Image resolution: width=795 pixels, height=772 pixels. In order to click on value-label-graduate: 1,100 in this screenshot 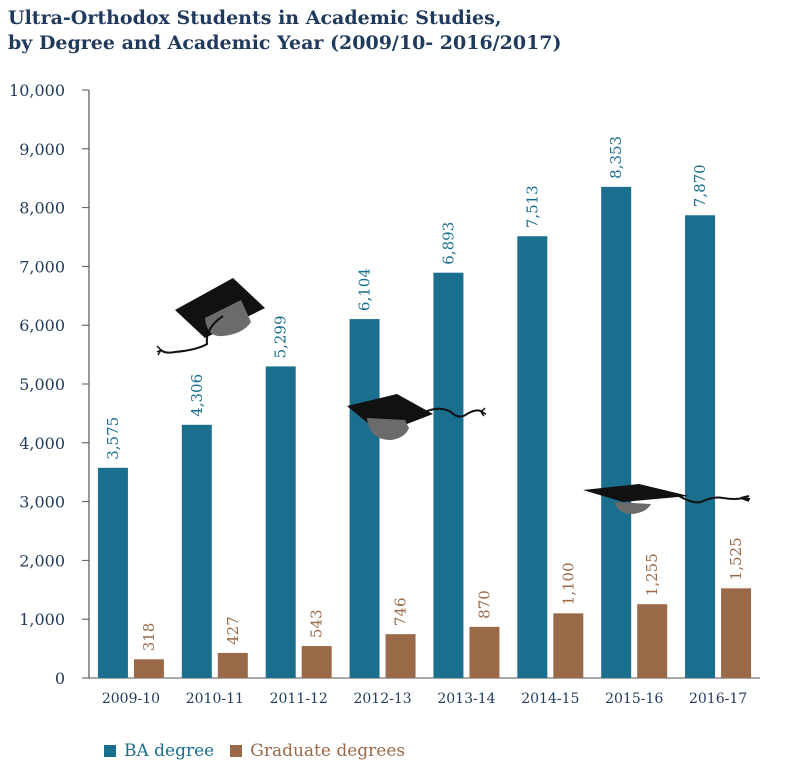, I will do `click(568, 583)`.